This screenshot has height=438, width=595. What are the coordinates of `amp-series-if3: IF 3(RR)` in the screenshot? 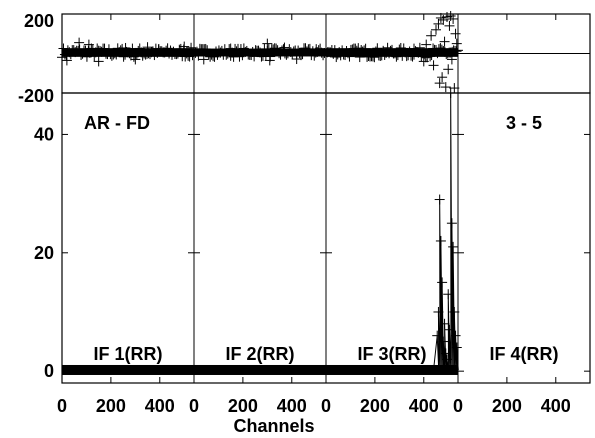 It's located at (394, 231).